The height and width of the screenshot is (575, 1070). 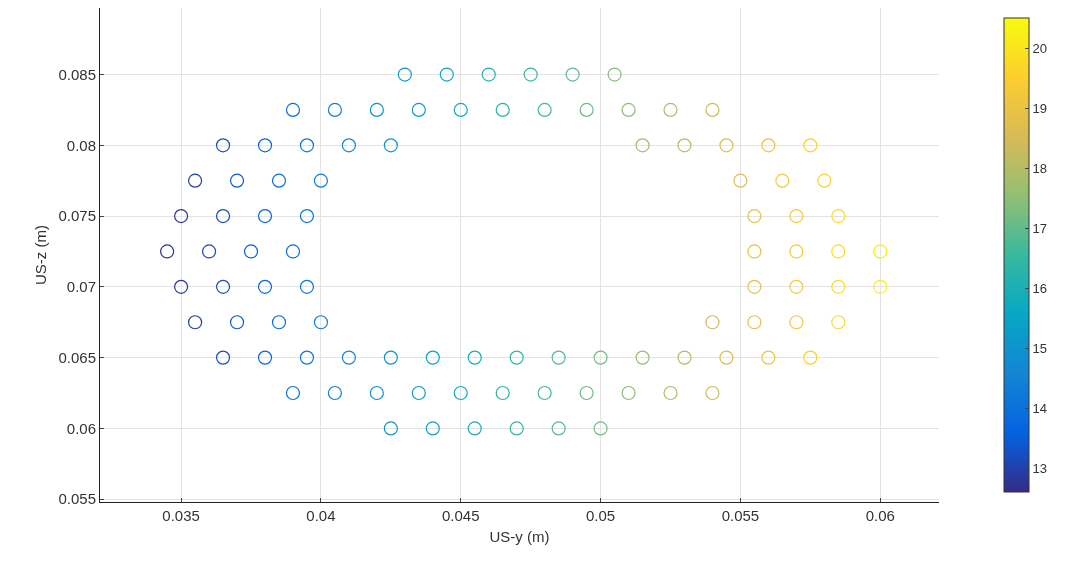 What do you see at coordinates (740, 515) in the screenshot?
I see `x-tick-label: 0.055` at bounding box center [740, 515].